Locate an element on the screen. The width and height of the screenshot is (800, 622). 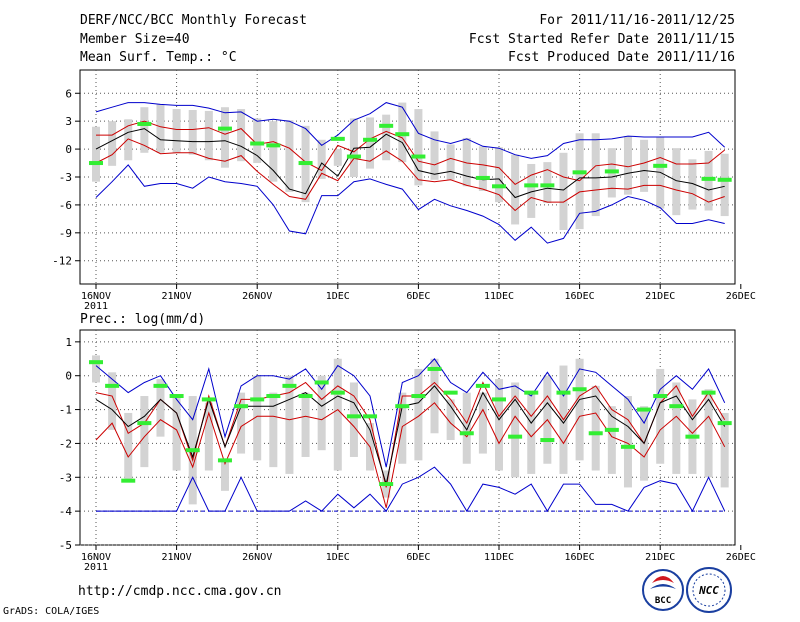
y-tick-label: -3 is located at coordinates (65, 477).